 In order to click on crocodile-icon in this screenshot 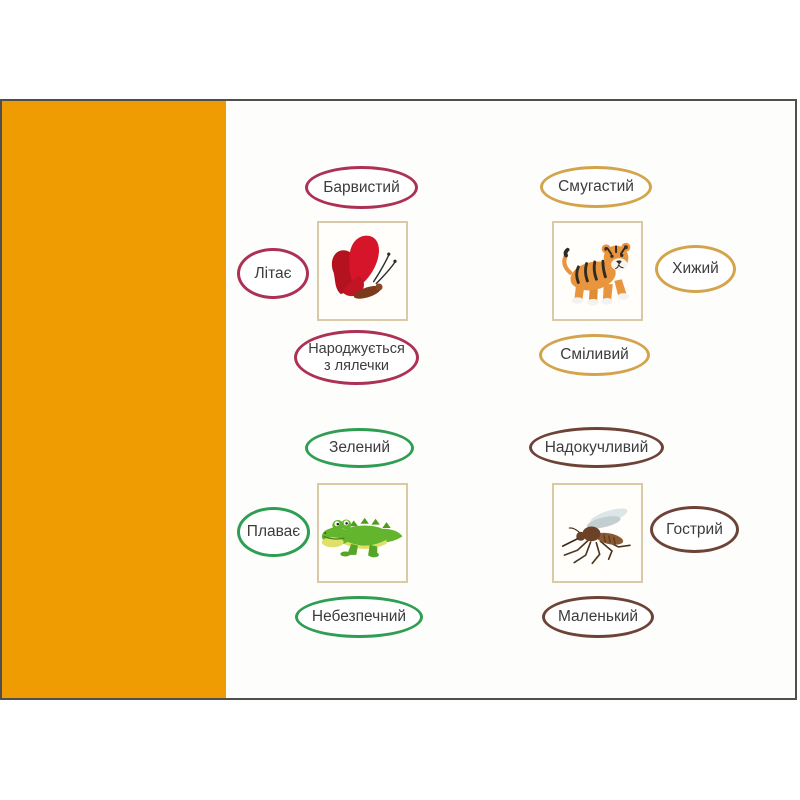, I will do `click(361, 537)`.